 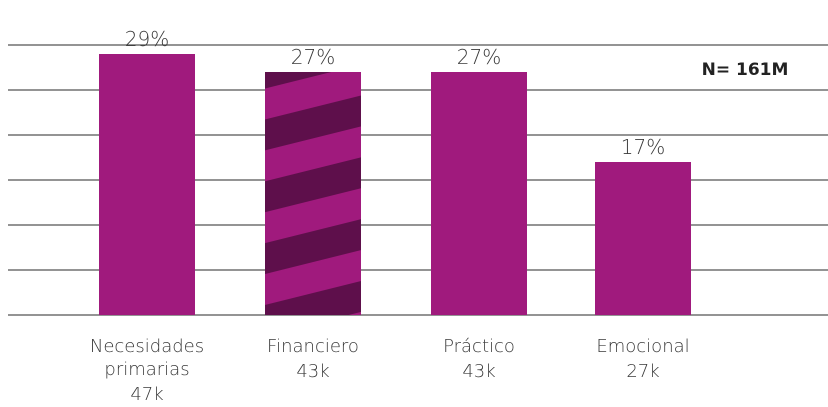 I want to click on value-label: 17%, so click(x=643, y=147).